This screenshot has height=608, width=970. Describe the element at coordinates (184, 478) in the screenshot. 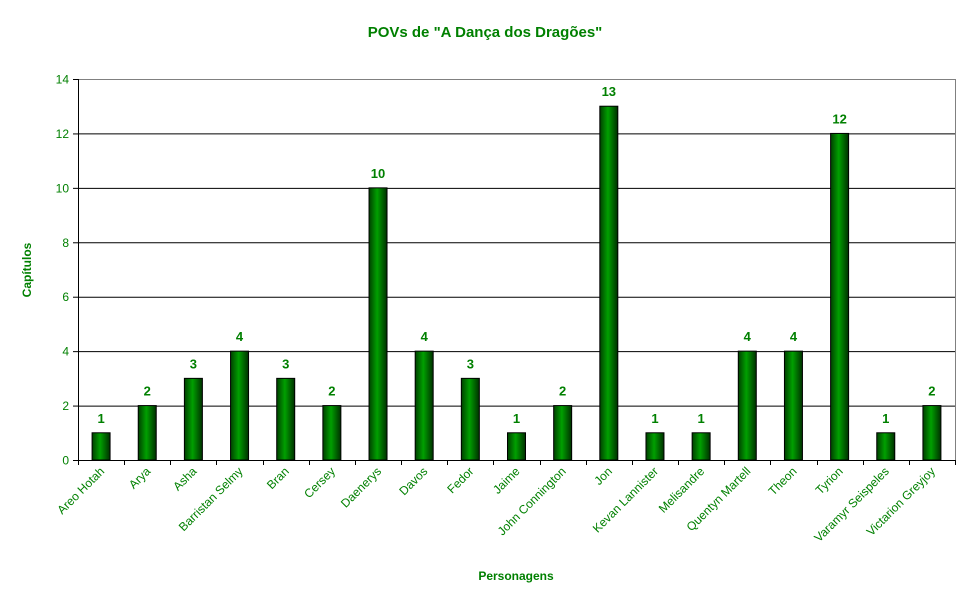

I see `x-tick-label: Asha` at that location.